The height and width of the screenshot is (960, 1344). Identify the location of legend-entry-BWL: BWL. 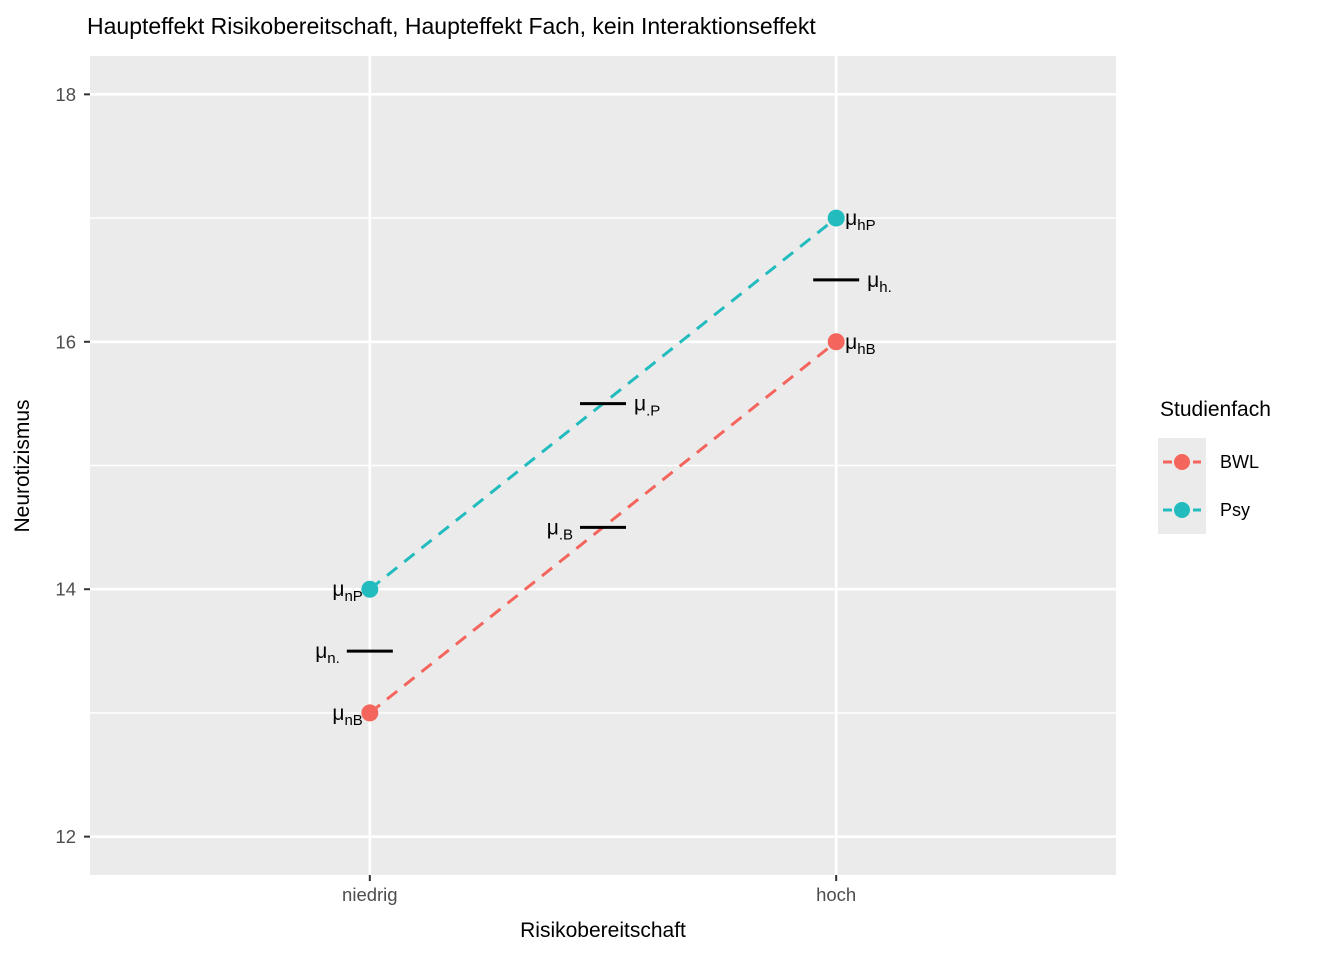
(1248, 462).